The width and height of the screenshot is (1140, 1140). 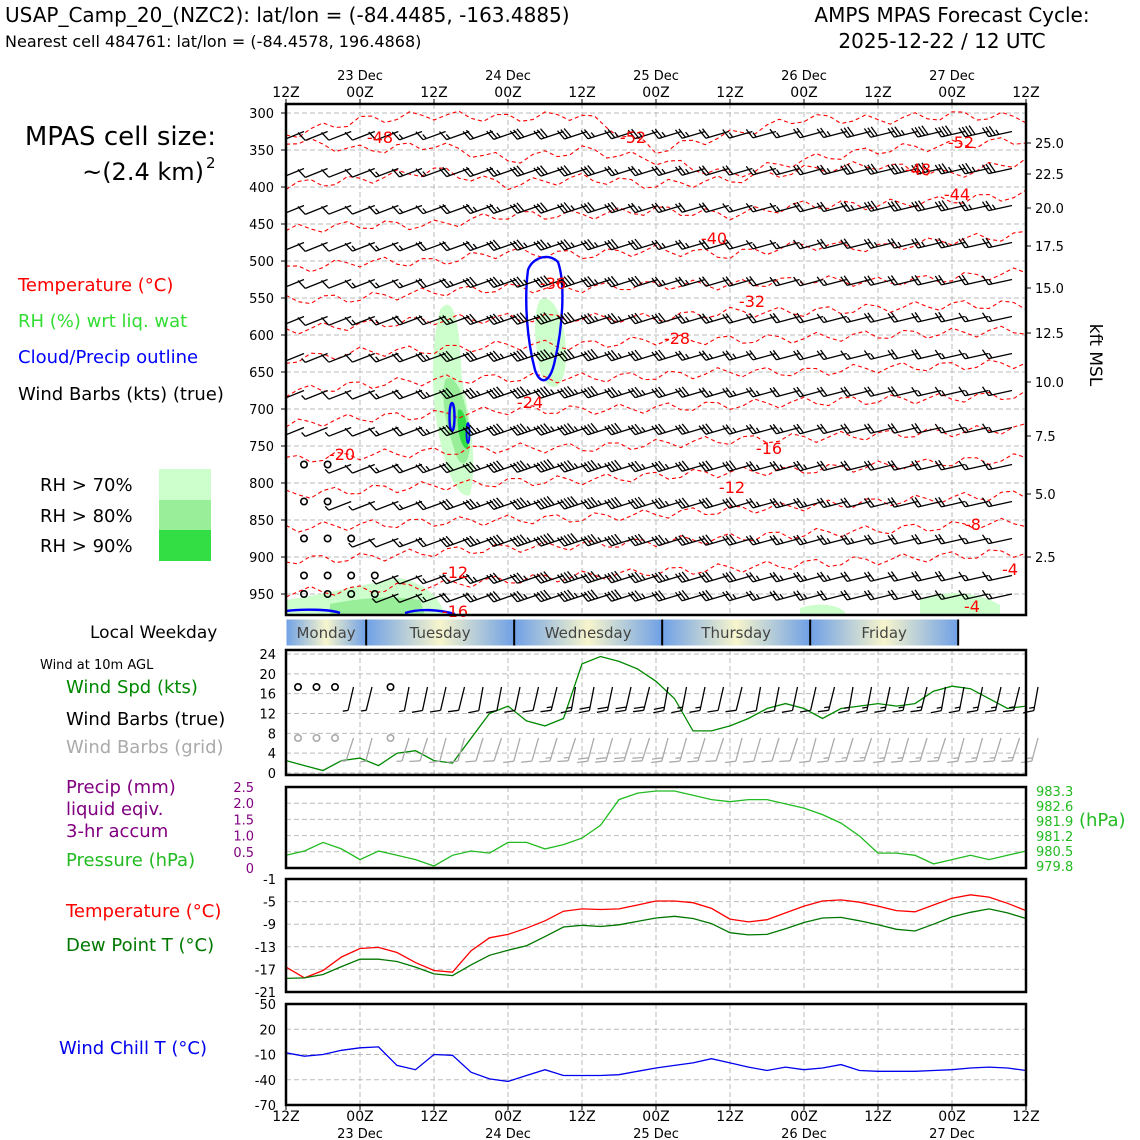 I want to click on wind-tick-label: 20, so click(x=267, y=675).